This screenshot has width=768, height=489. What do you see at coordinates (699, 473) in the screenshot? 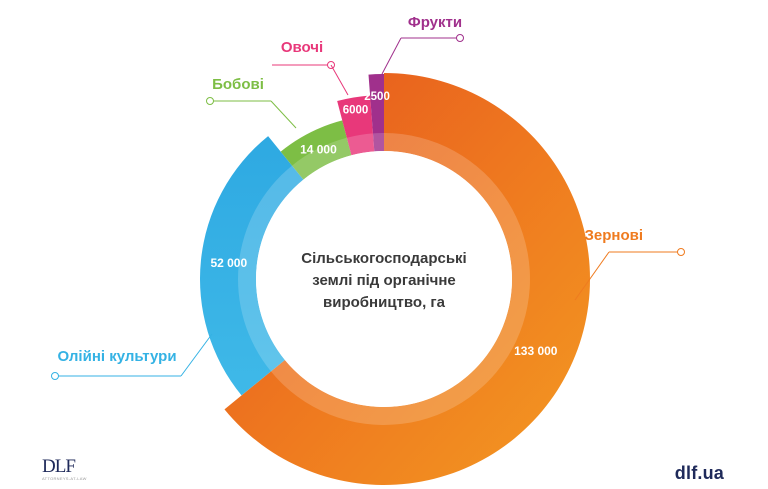
I see `site-url: dlf.ua` at bounding box center [699, 473].